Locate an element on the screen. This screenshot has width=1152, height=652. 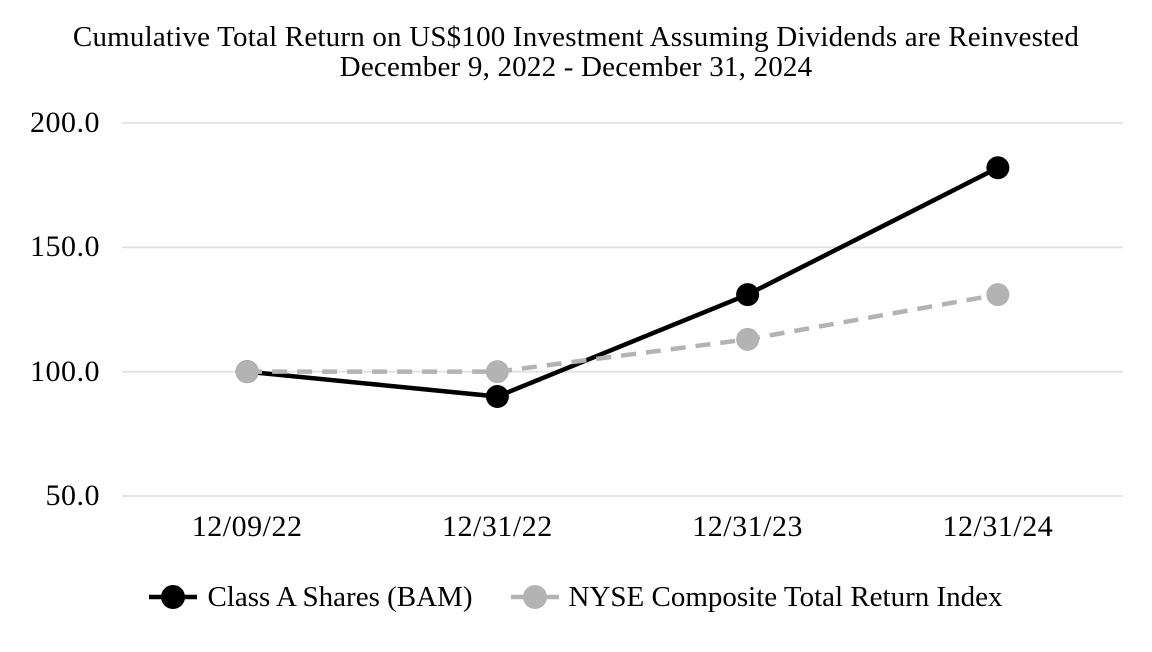
dashed-line-circle-marker-icon is located at coordinates (534, 597).